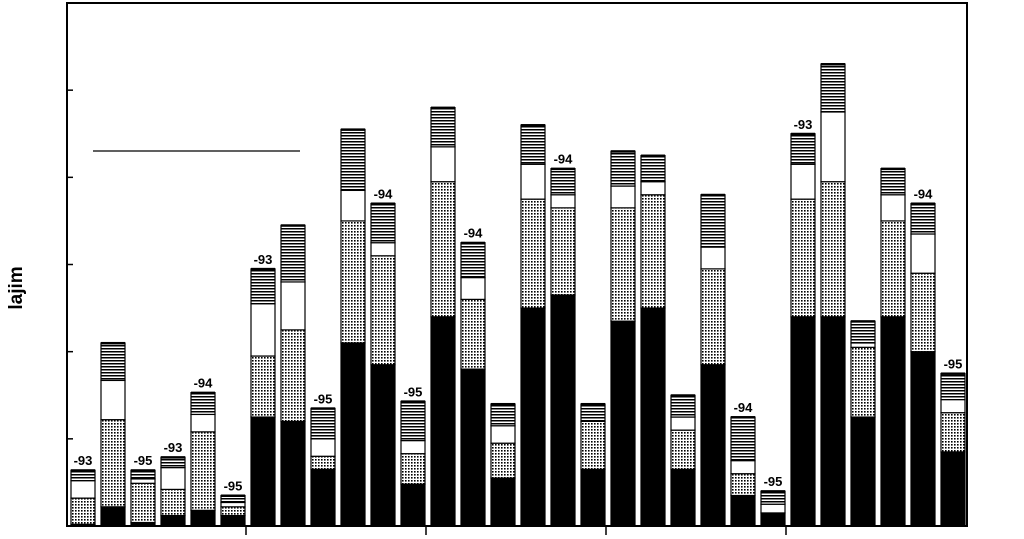  Describe the element at coordinates (16, 287) in the screenshot. I see `y-axis-label: lajim` at that location.